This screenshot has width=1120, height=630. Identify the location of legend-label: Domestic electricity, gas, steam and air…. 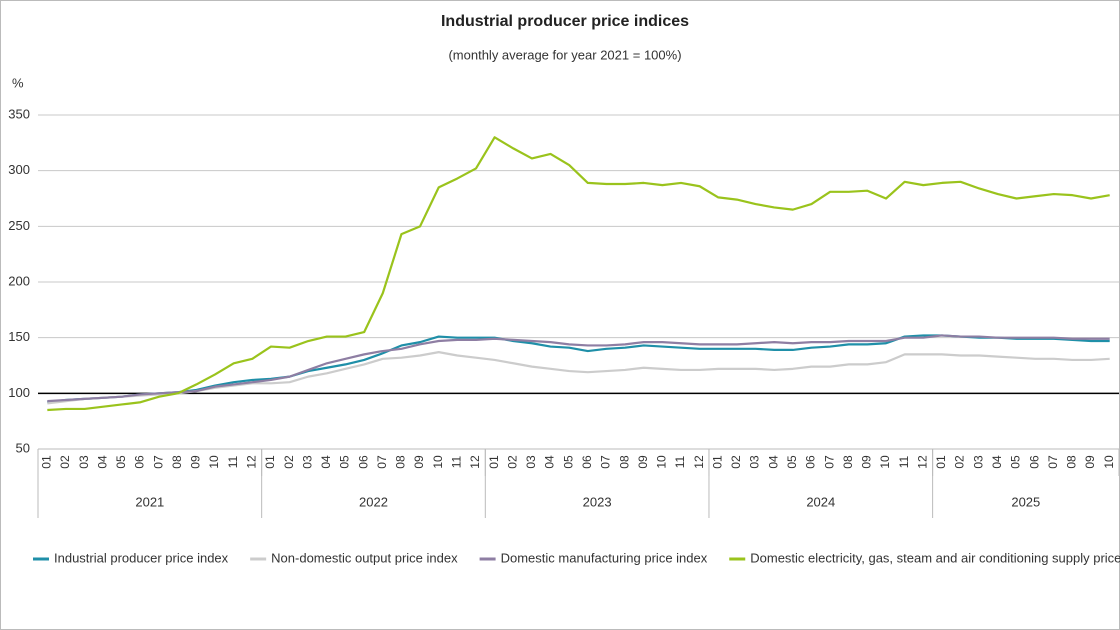
(935, 557).